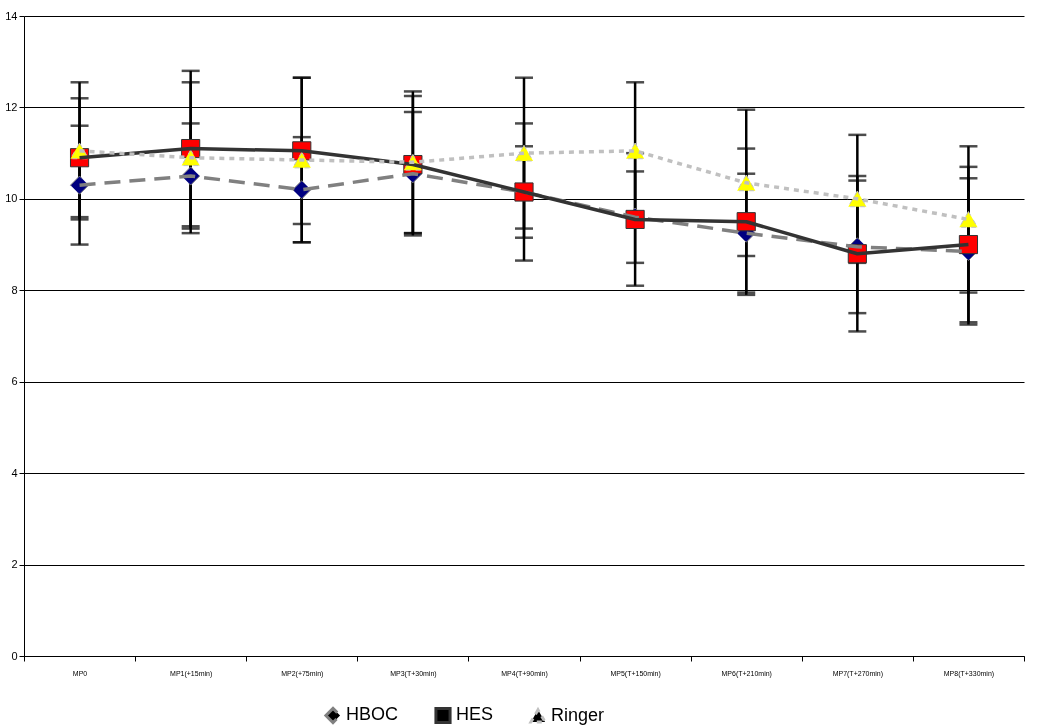 This screenshot has height=728, width=1045. I want to click on legend-label: HBOC, so click(372, 714).